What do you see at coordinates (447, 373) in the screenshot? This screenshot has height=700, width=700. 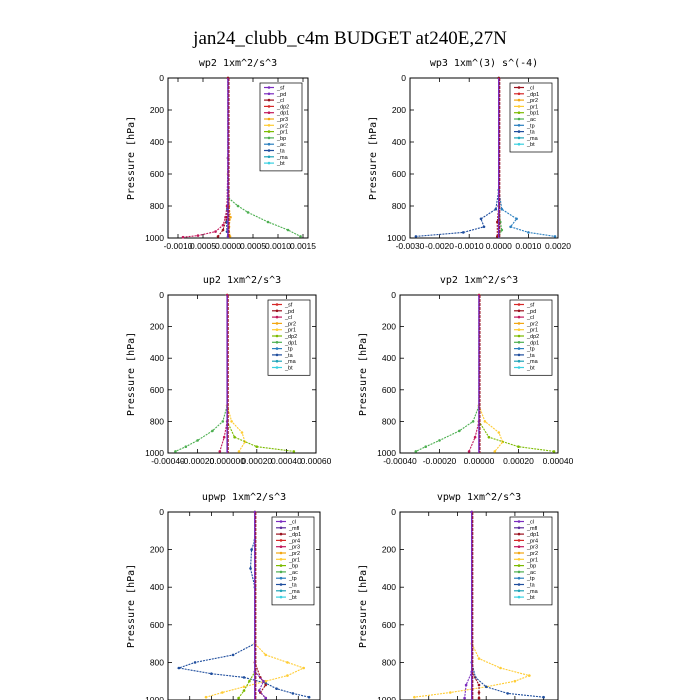 I see `series-line_dp1` at bounding box center [447, 373].